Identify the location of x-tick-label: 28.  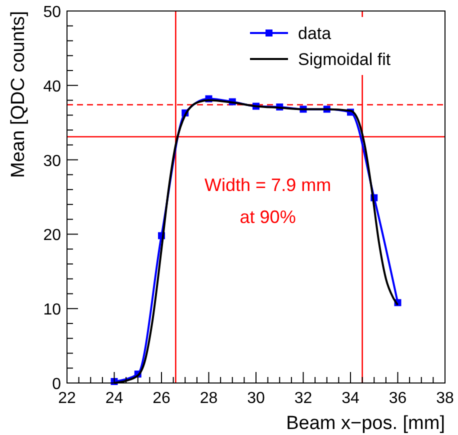
(209, 398).